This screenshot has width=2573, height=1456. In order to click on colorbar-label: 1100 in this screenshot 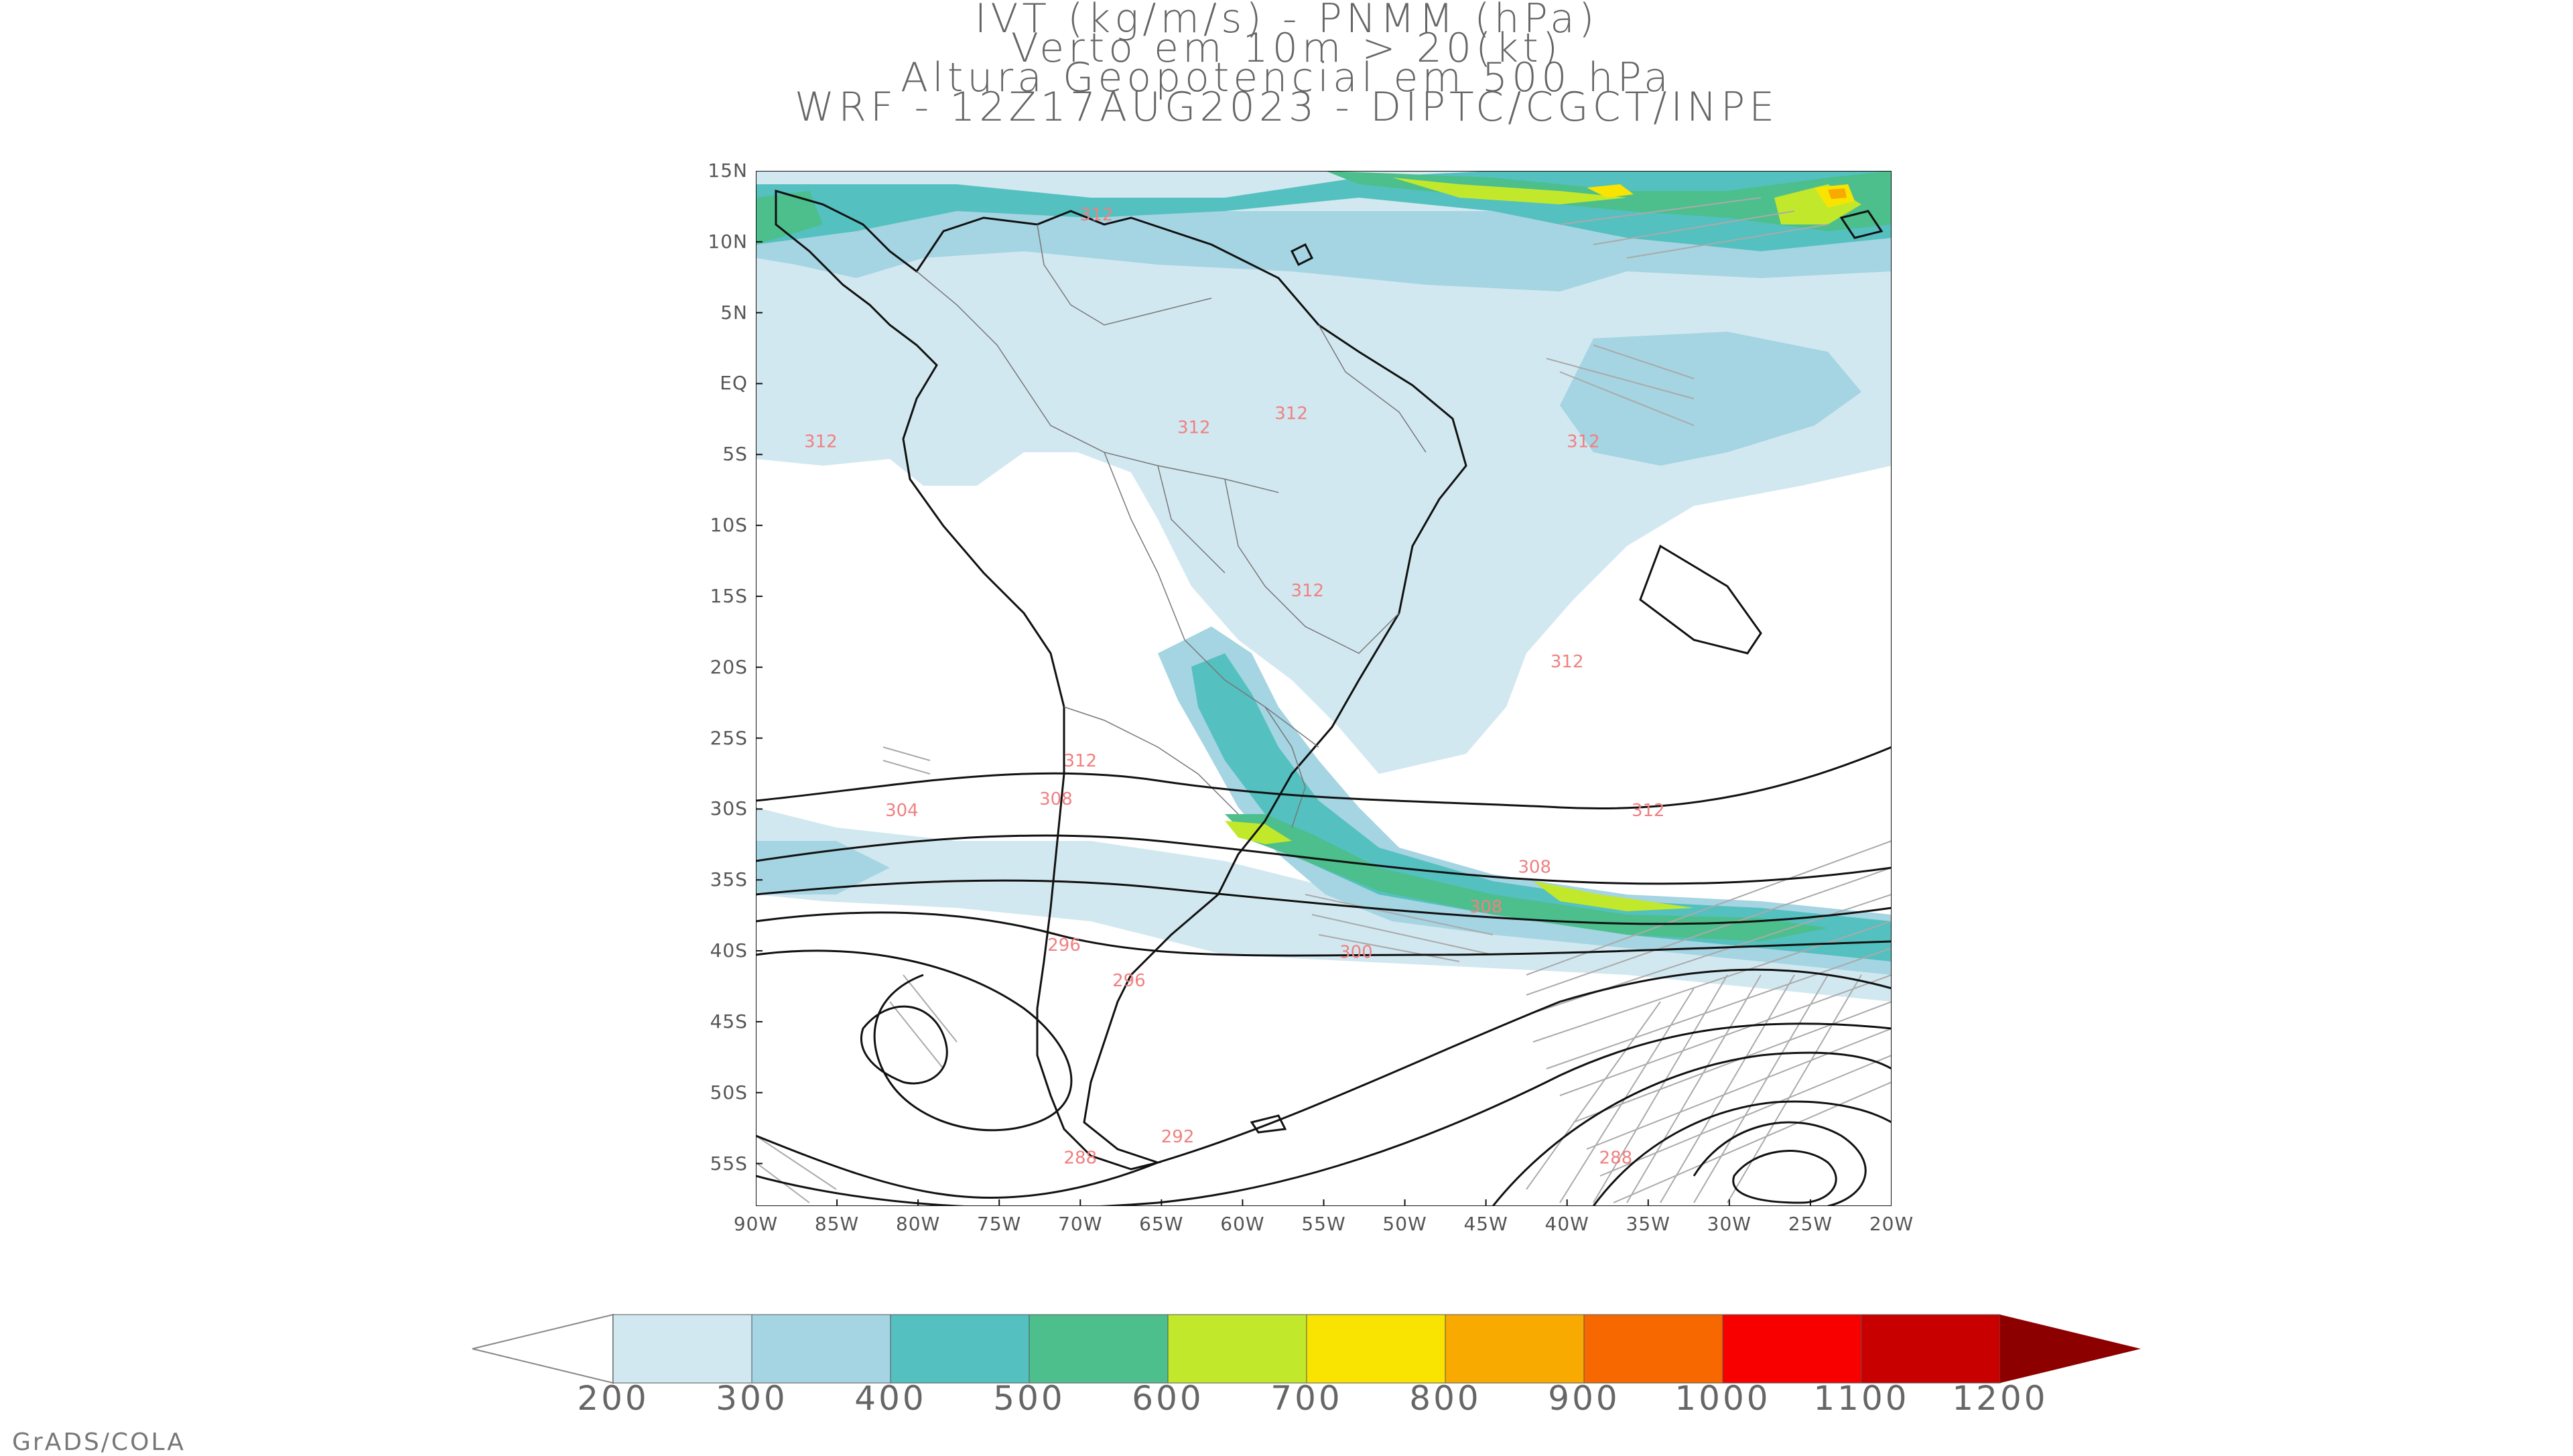, I will do `click(1861, 1398)`.